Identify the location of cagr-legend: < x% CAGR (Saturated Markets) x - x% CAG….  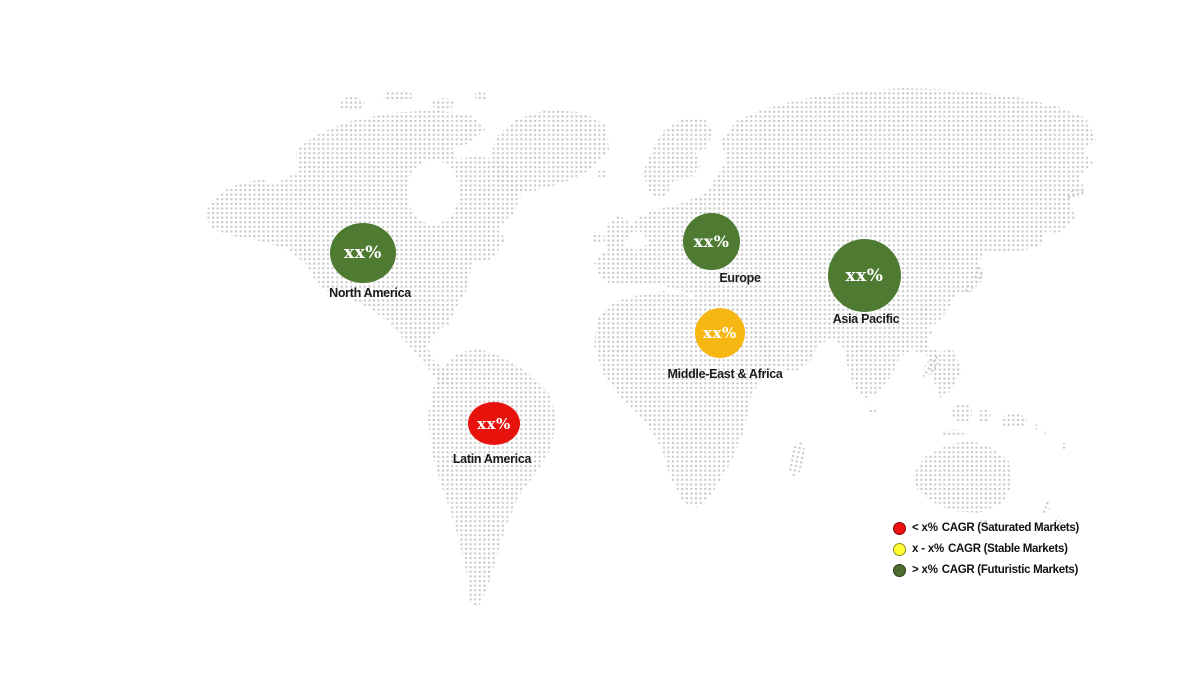
(986, 552).